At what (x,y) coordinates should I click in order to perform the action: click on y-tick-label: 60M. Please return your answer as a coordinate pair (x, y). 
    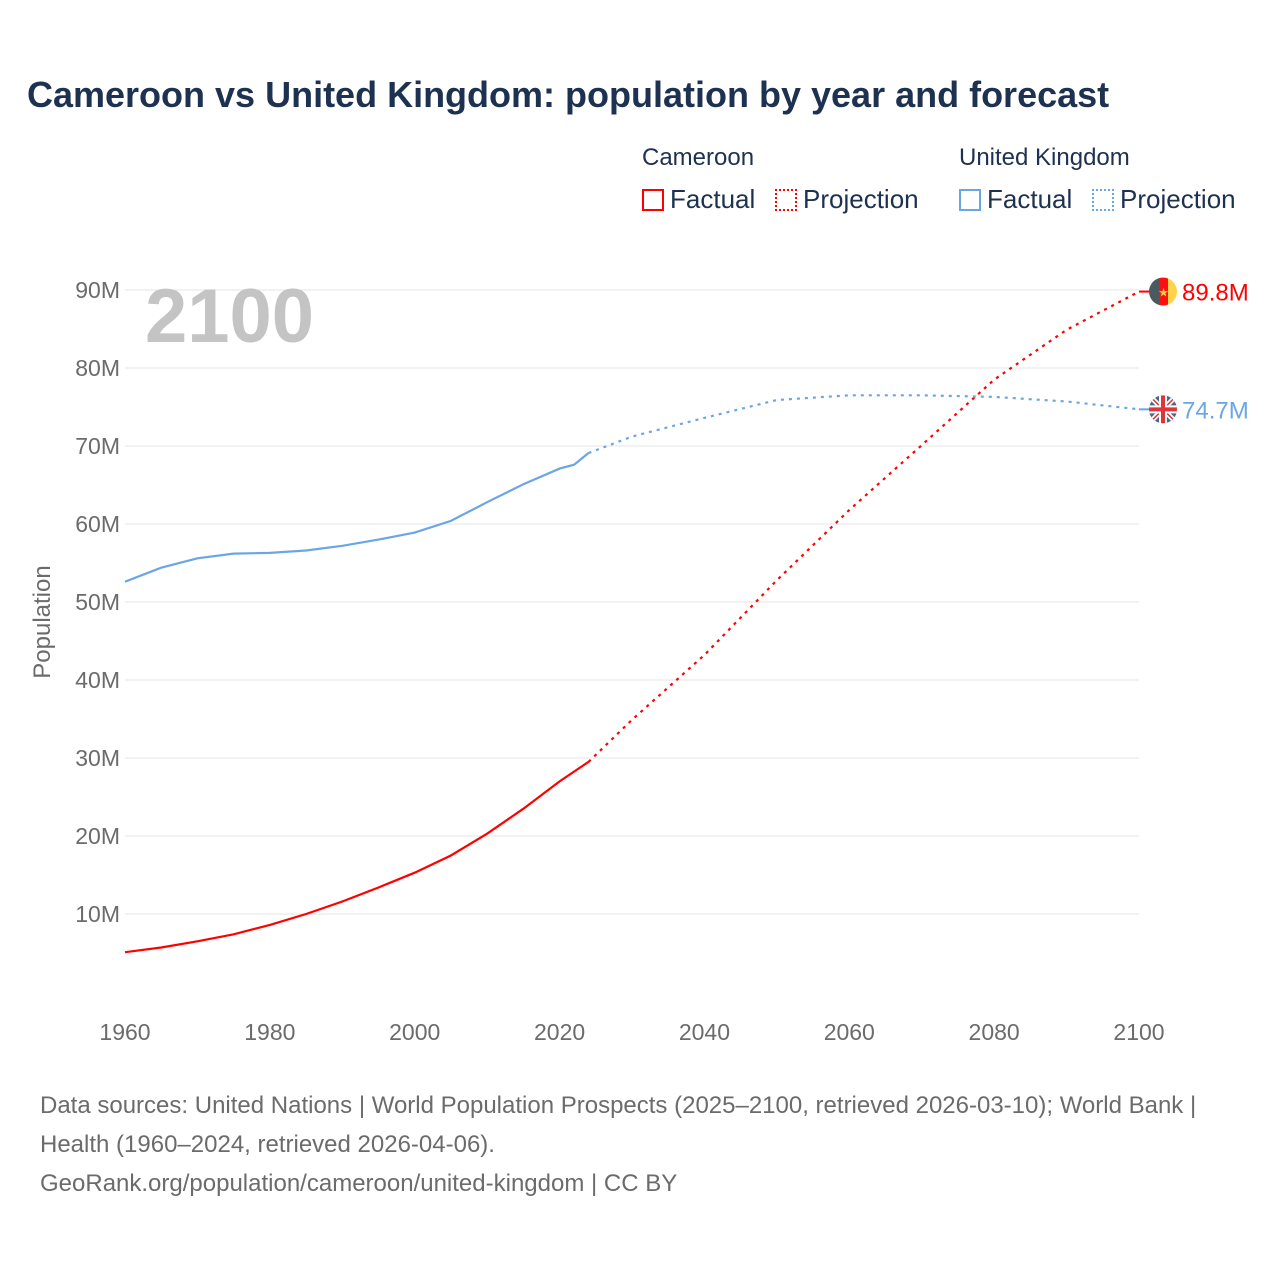
    Looking at the image, I should click on (97, 524).